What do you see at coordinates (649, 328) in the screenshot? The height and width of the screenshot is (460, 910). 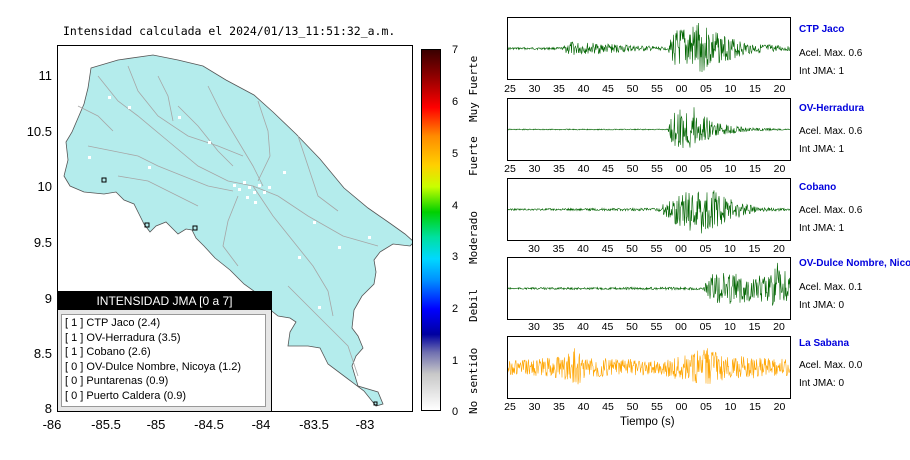 I see `time-ticks: 30 35 40 45 50 55 00 05 10 15 20` at bounding box center [649, 328].